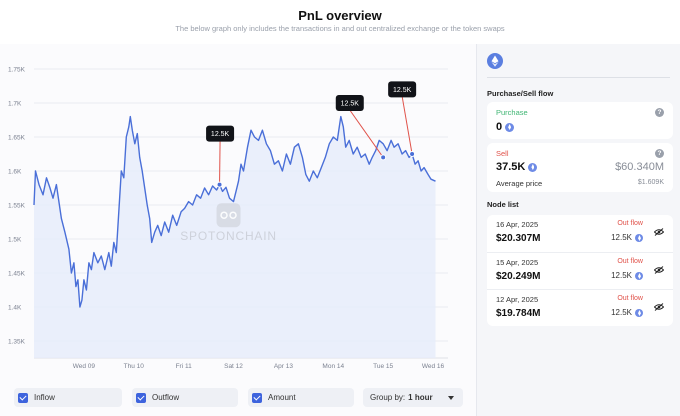  What do you see at coordinates (134, 366) in the screenshot?
I see `x-tick-label: Thu 10` at bounding box center [134, 366].